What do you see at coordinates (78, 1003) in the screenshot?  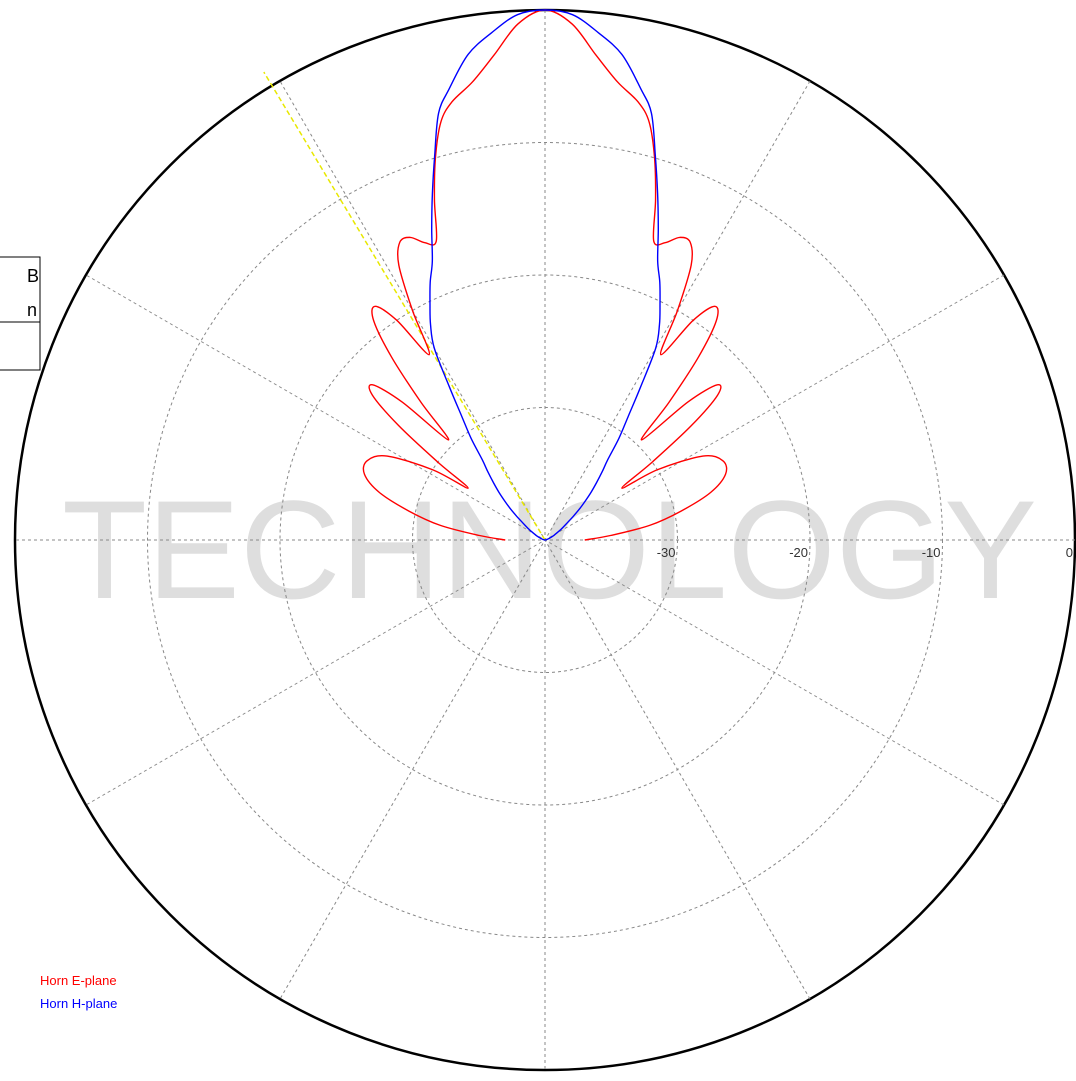 I see `legend-label: Horn H-plane` at bounding box center [78, 1003].